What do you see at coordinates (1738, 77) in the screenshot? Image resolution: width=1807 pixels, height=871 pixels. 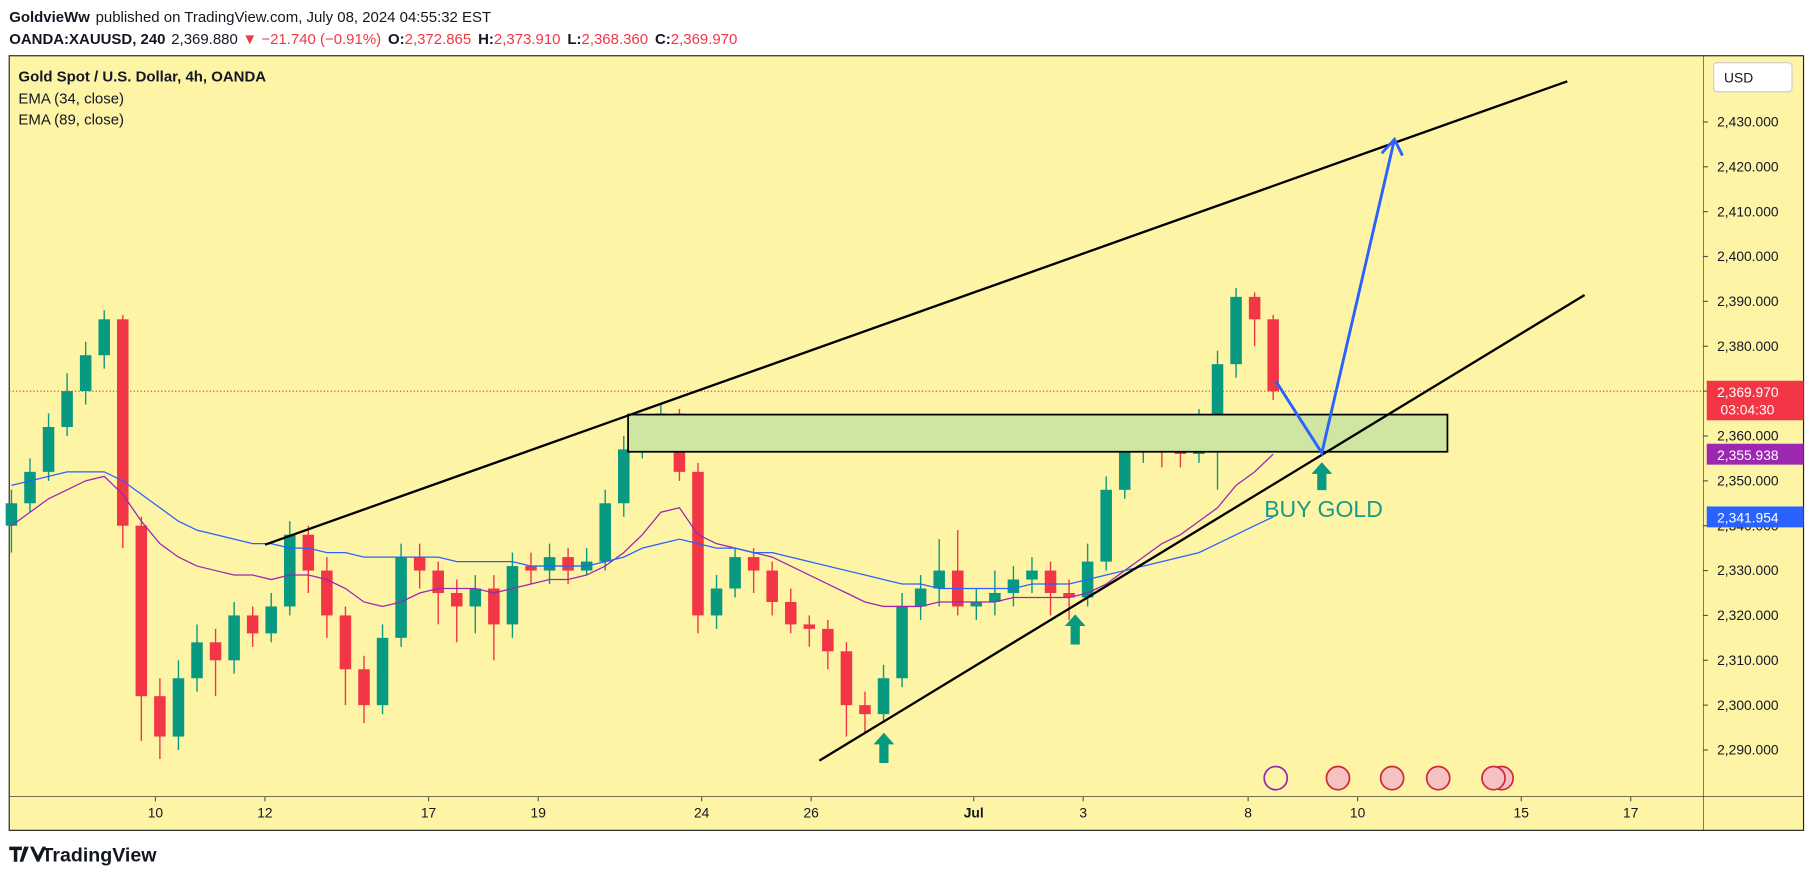 I see `currency: USD` at bounding box center [1738, 77].